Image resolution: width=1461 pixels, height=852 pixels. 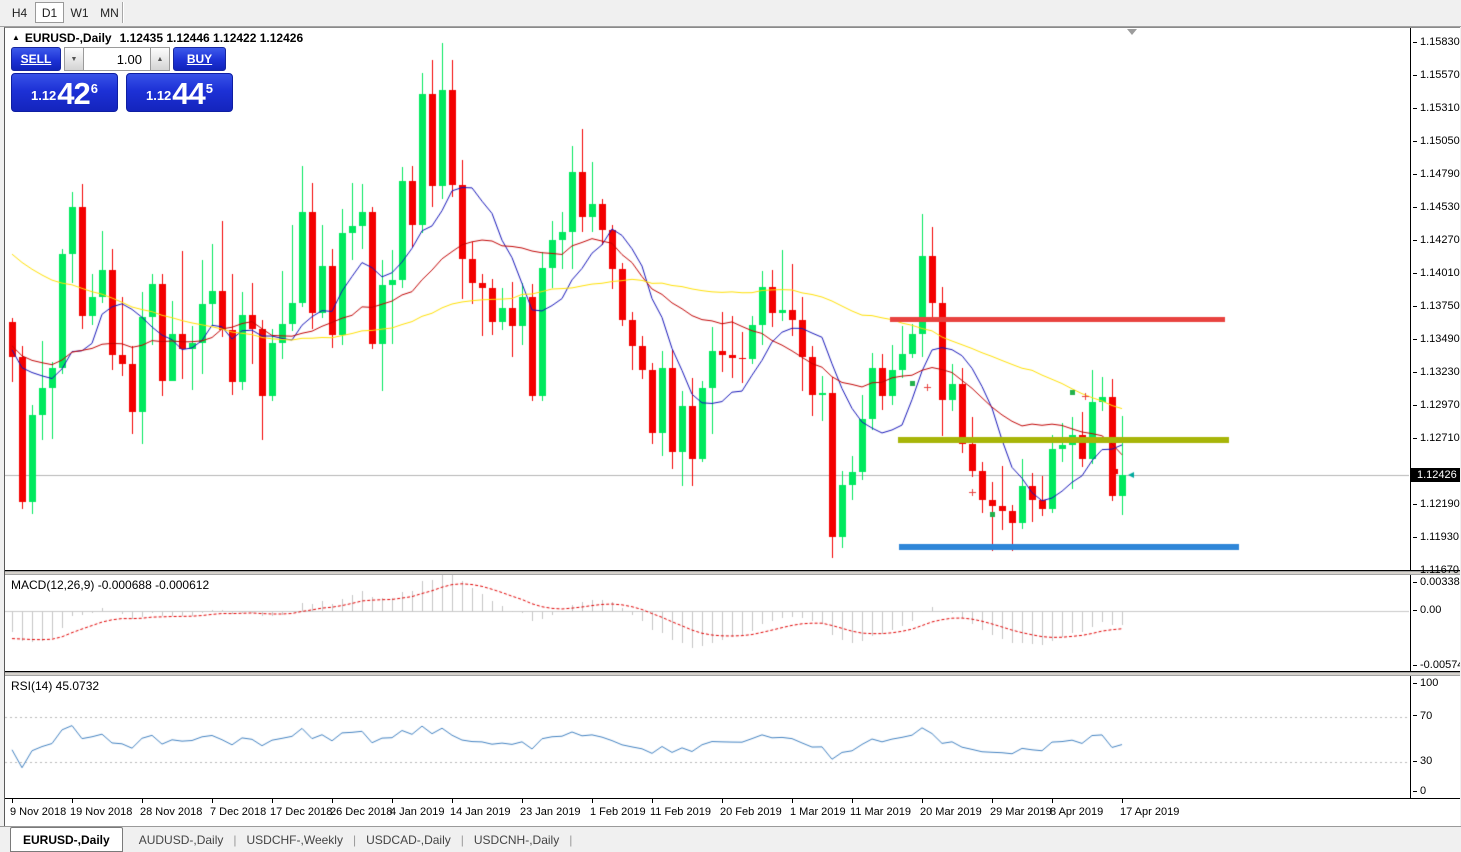 I want to click on buy-price-display: 1.12 44 5, so click(x=179, y=92).